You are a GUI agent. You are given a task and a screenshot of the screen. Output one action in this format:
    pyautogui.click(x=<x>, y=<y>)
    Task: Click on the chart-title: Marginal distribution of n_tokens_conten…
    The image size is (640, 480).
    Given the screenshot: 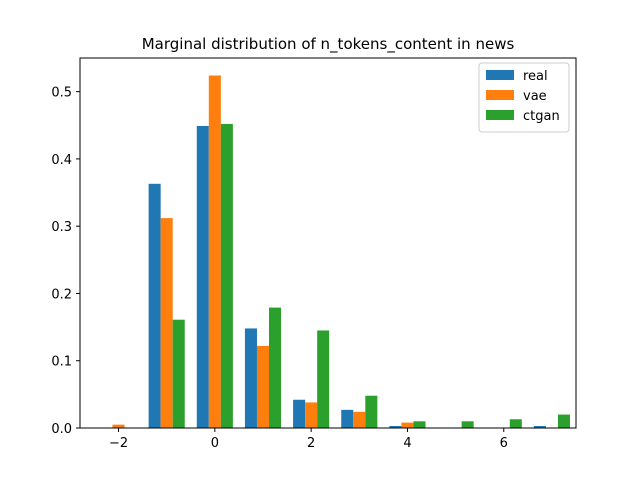 What is the action you would take?
    pyautogui.click(x=328, y=44)
    